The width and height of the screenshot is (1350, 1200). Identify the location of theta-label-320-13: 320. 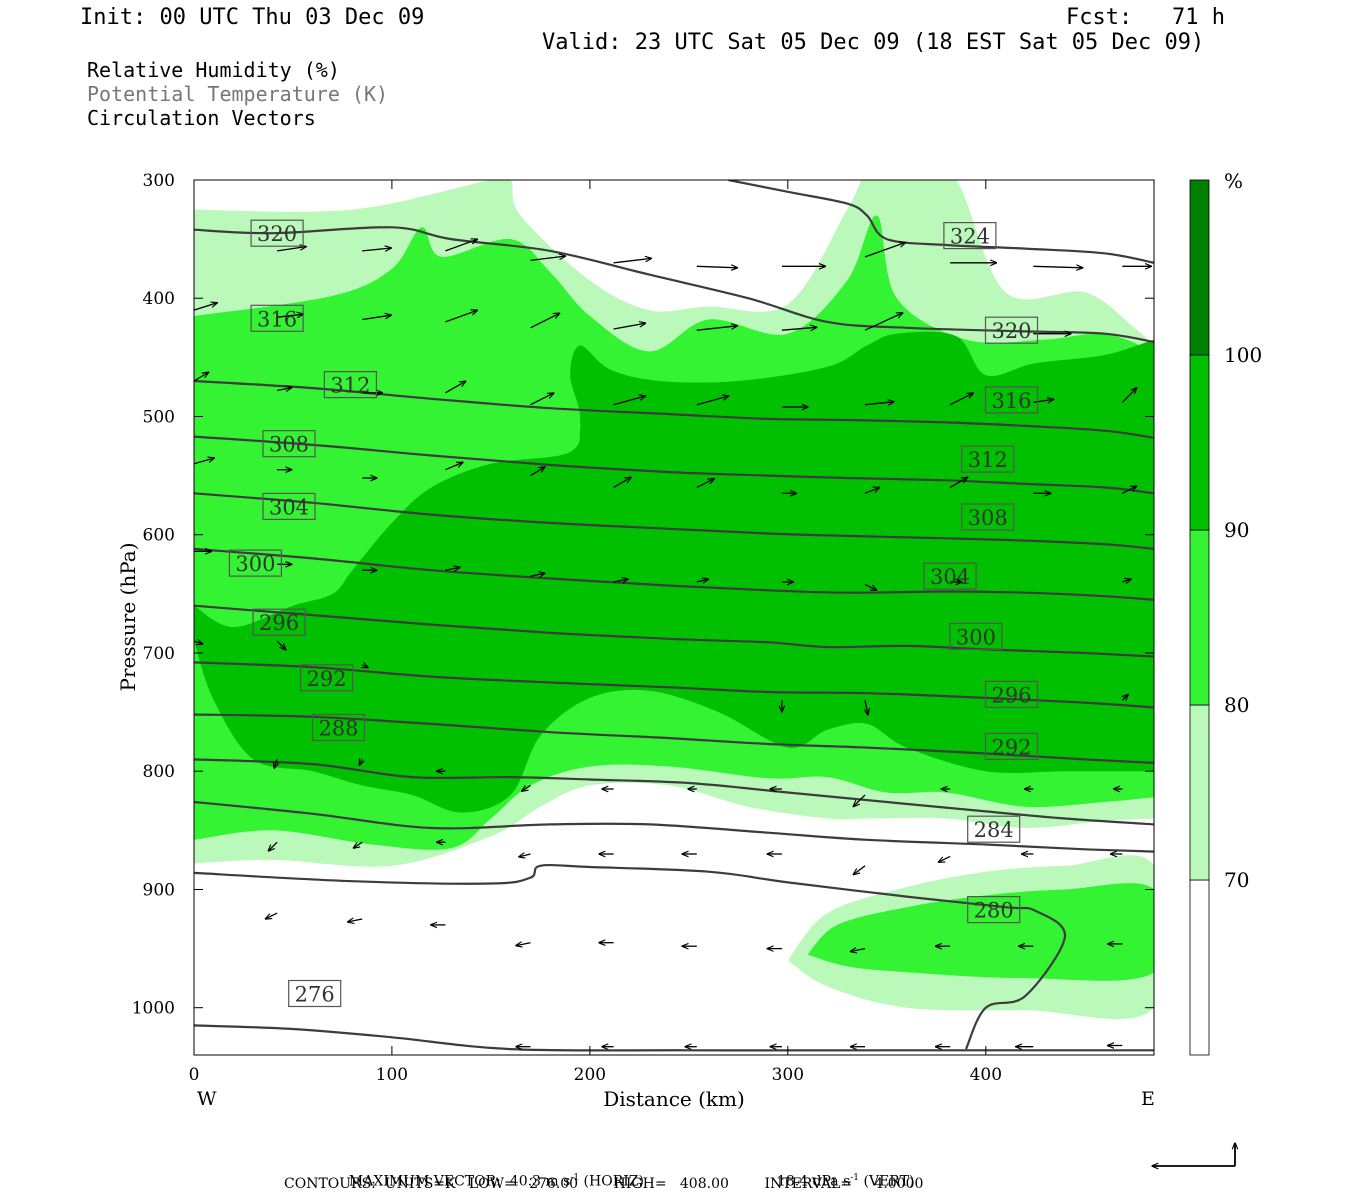
(1011, 330).